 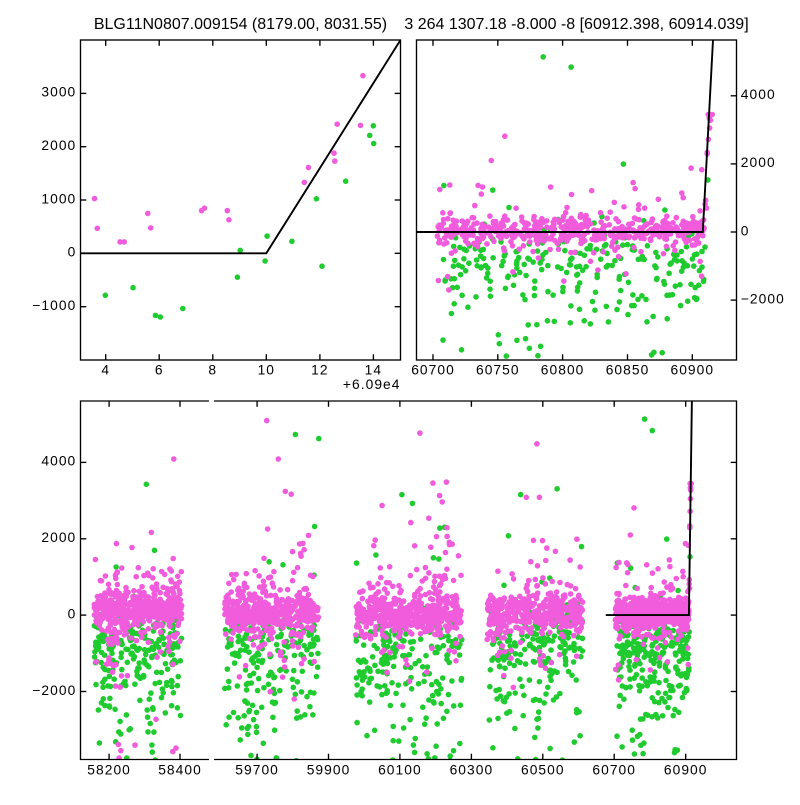 What do you see at coordinates (105, 370) in the screenshot?
I see `svg-text: 4` at bounding box center [105, 370].